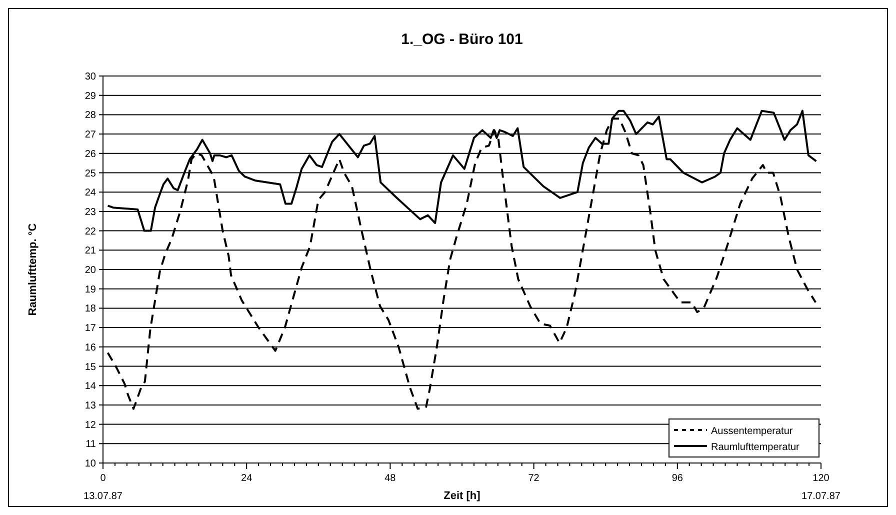 The image size is (896, 515). I want to click on y-tick-label: 18, so click(90, 309).